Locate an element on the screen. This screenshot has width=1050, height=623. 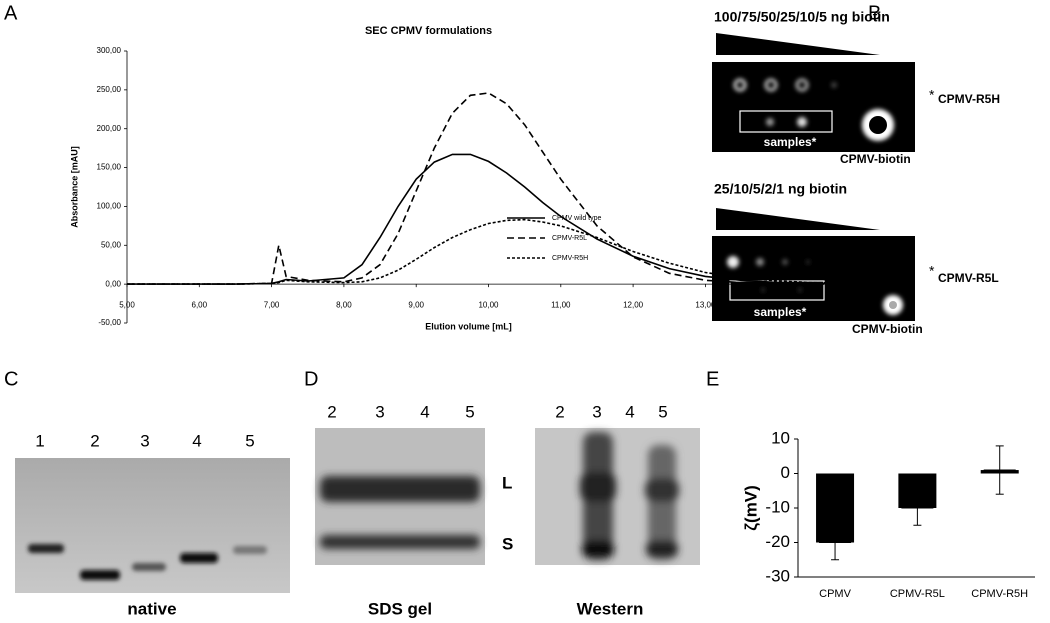
x-tick-label: CPMV is located at coordinates (835, 594).